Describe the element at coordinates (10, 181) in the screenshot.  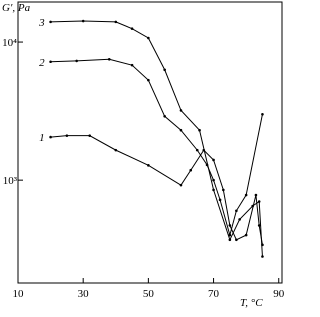
I see `y-tick-label: 10³` at that location.